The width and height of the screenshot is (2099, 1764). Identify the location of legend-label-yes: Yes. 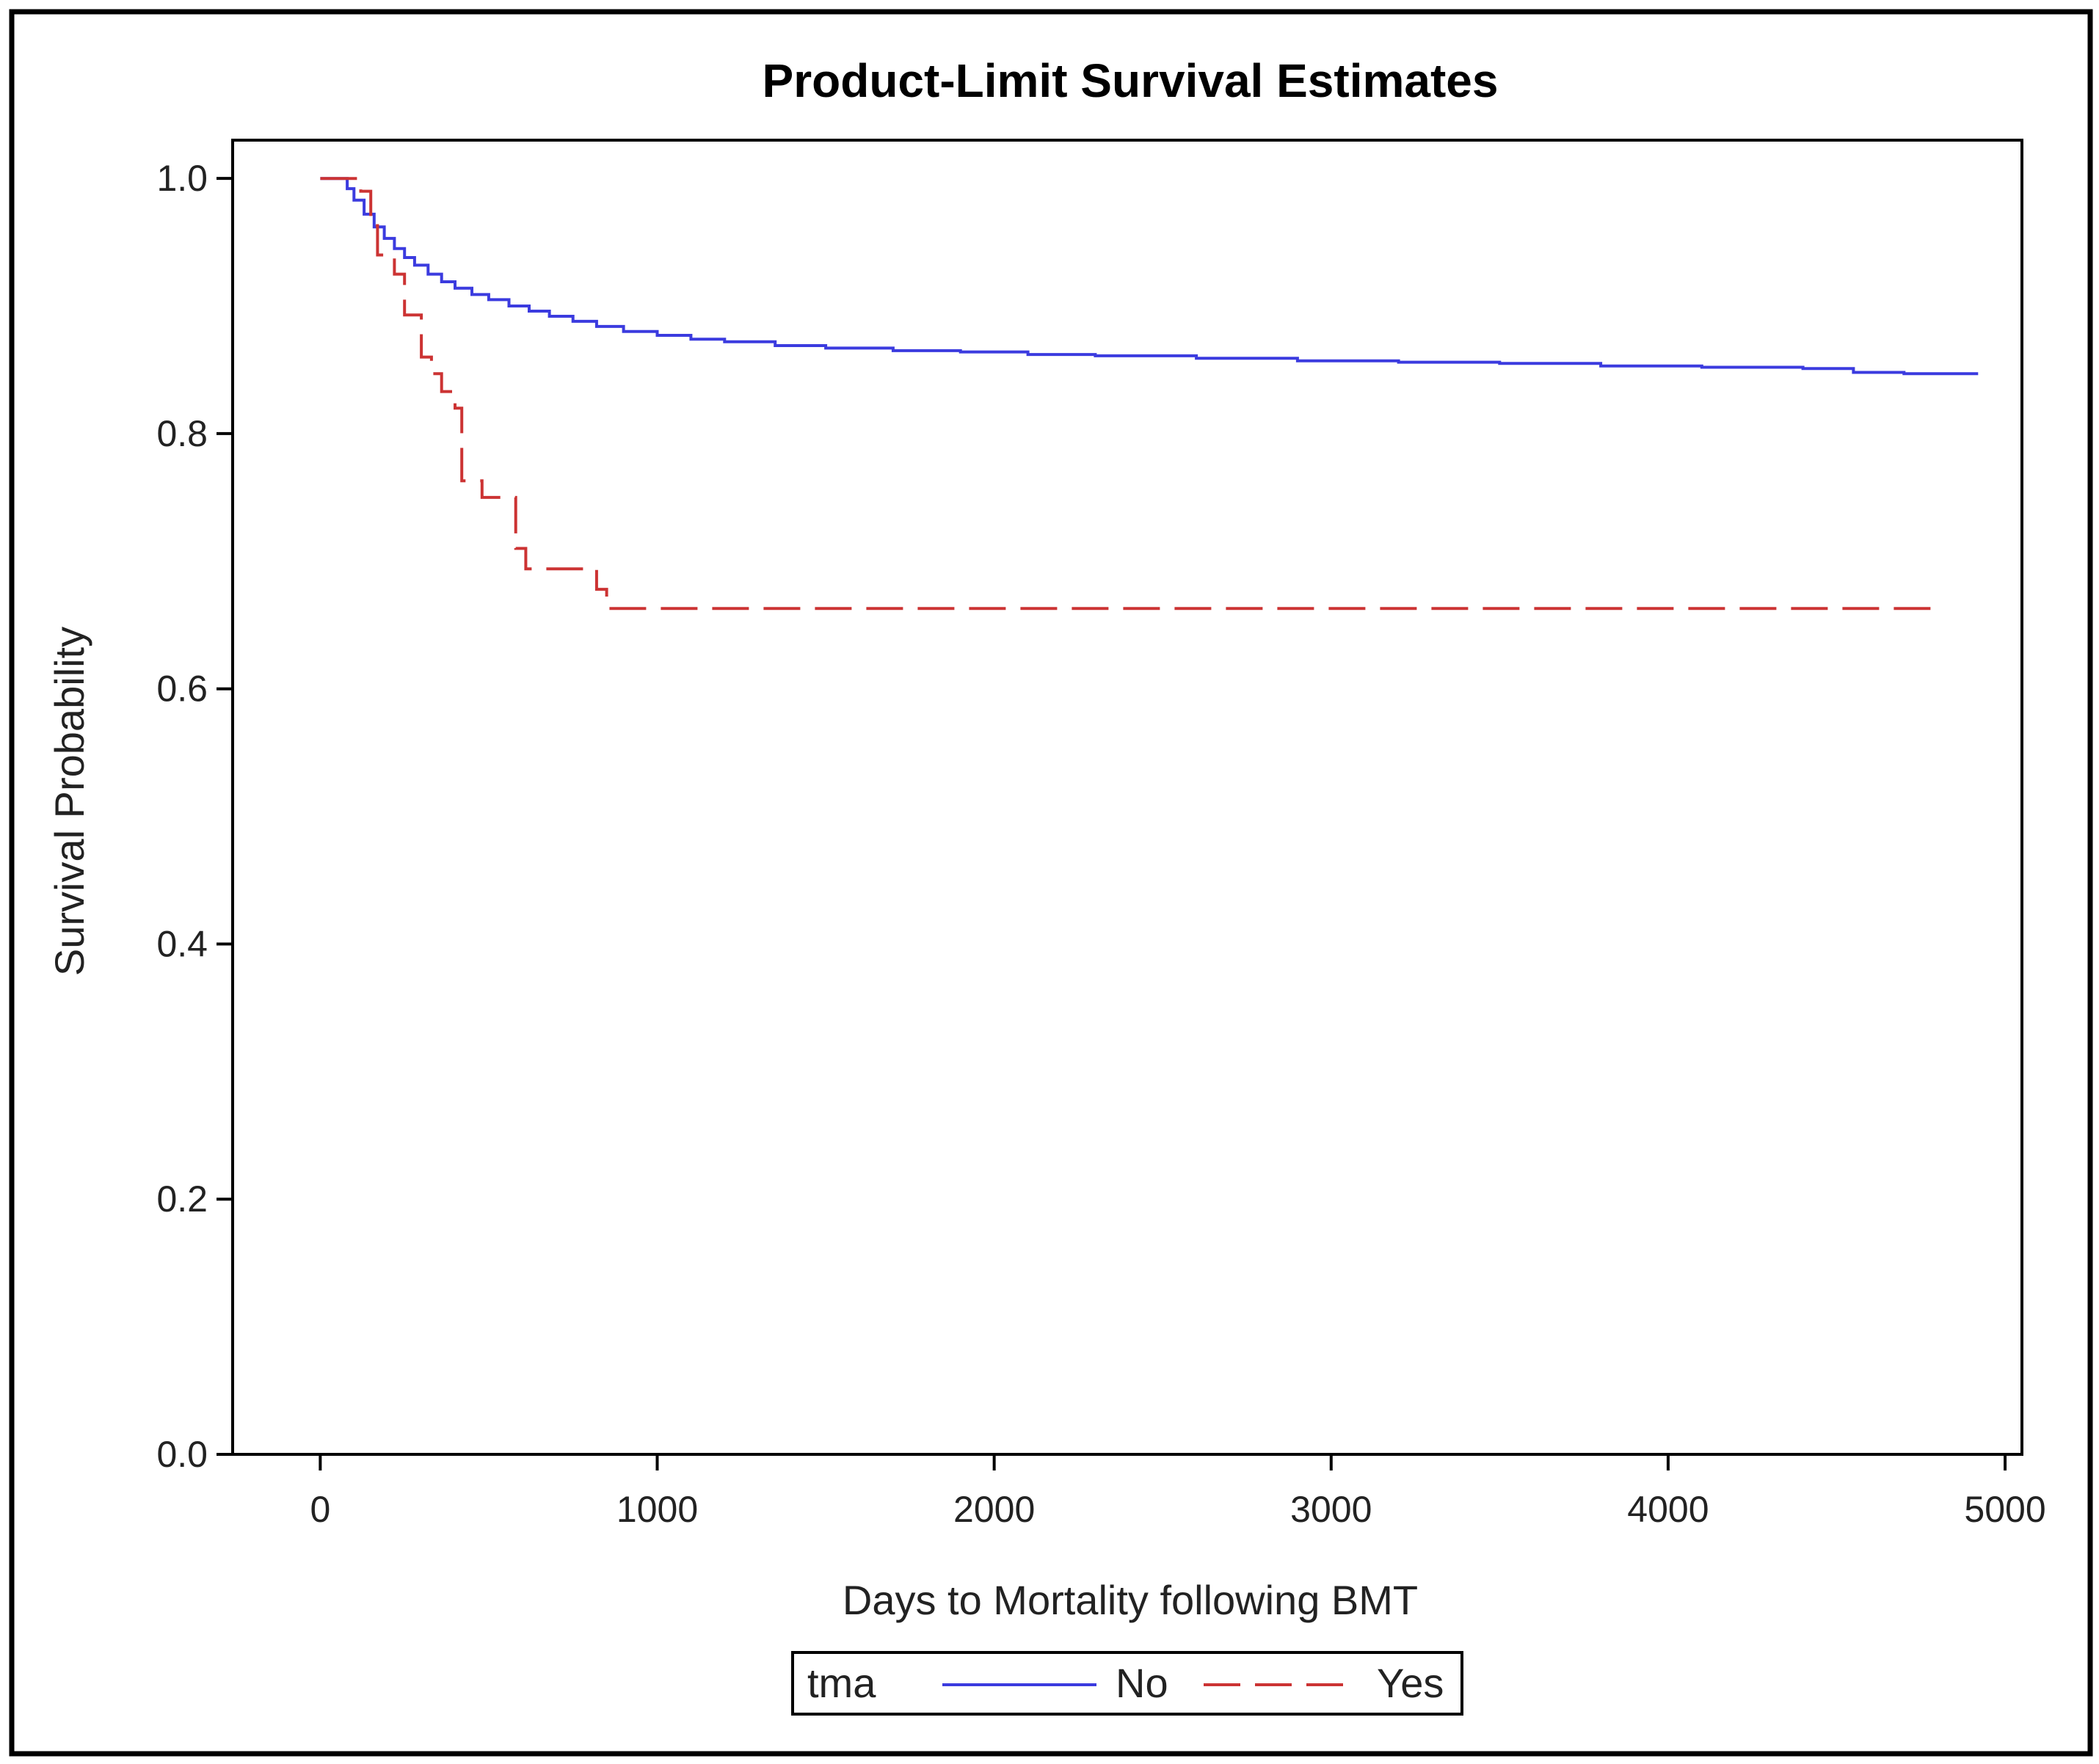
(1410, 1683).